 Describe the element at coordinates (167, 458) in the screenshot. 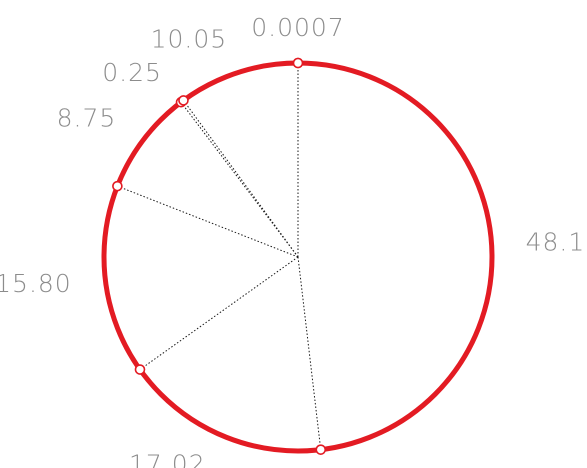

I see `slice-label: 17.02` at that location.